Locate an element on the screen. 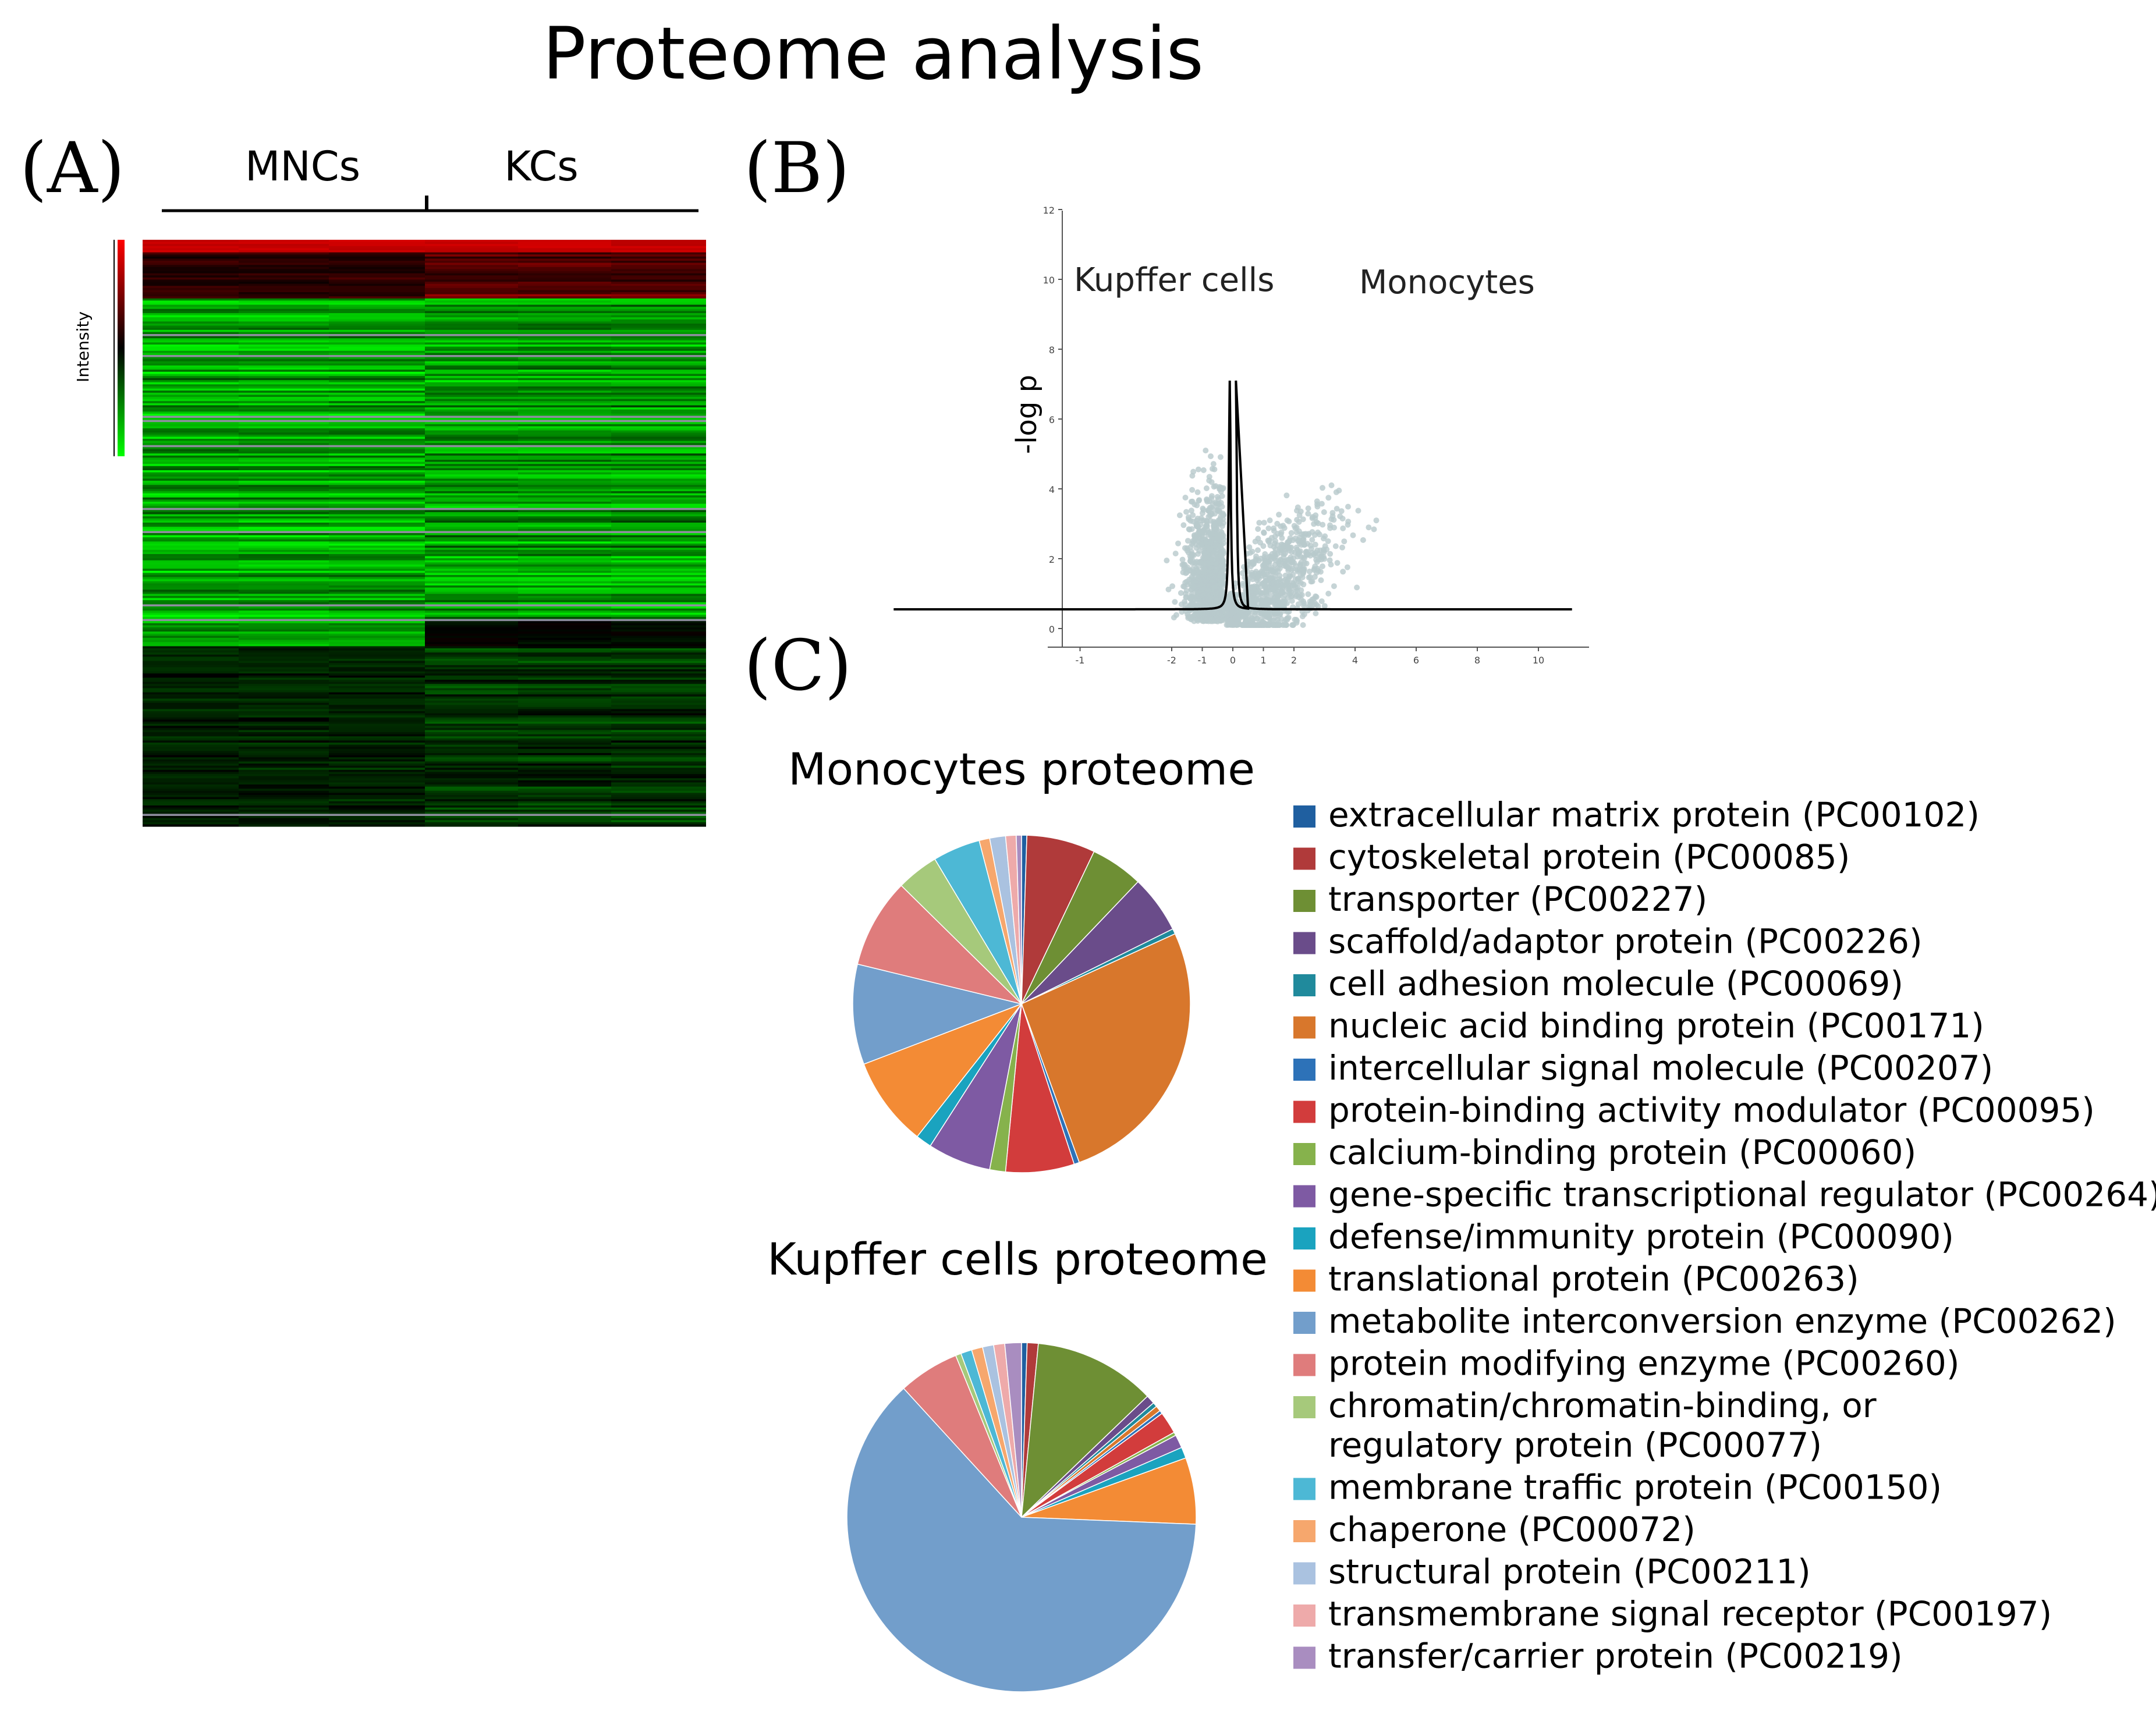  panel-label-a: (A) is located at coordinates (72, 168).